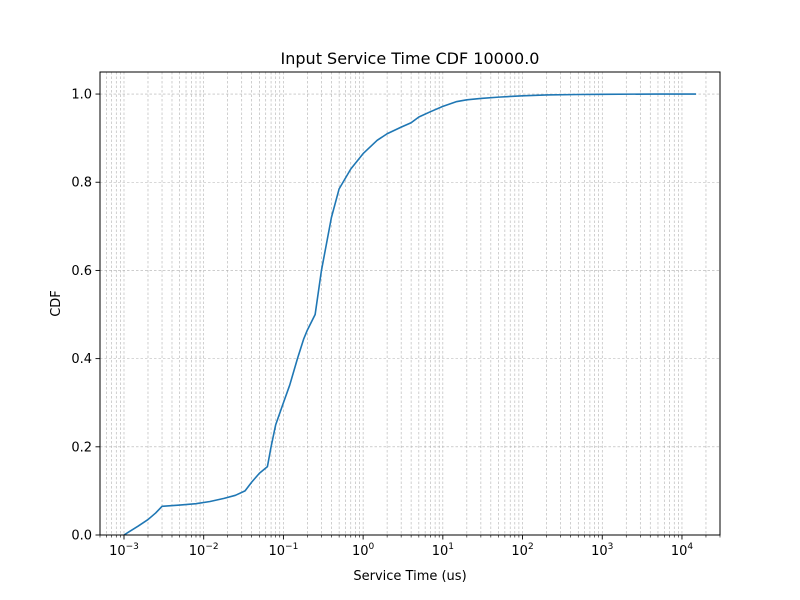 This screenshot has width=800, height=600. Describe the element at coordinates (401, 550) in the screenshot. I see `x-tick-labels: 10⁻³ 10⁻² 10⁻¹ 10⁰ 10¹ 10² 10³ 10⁴` at that location.